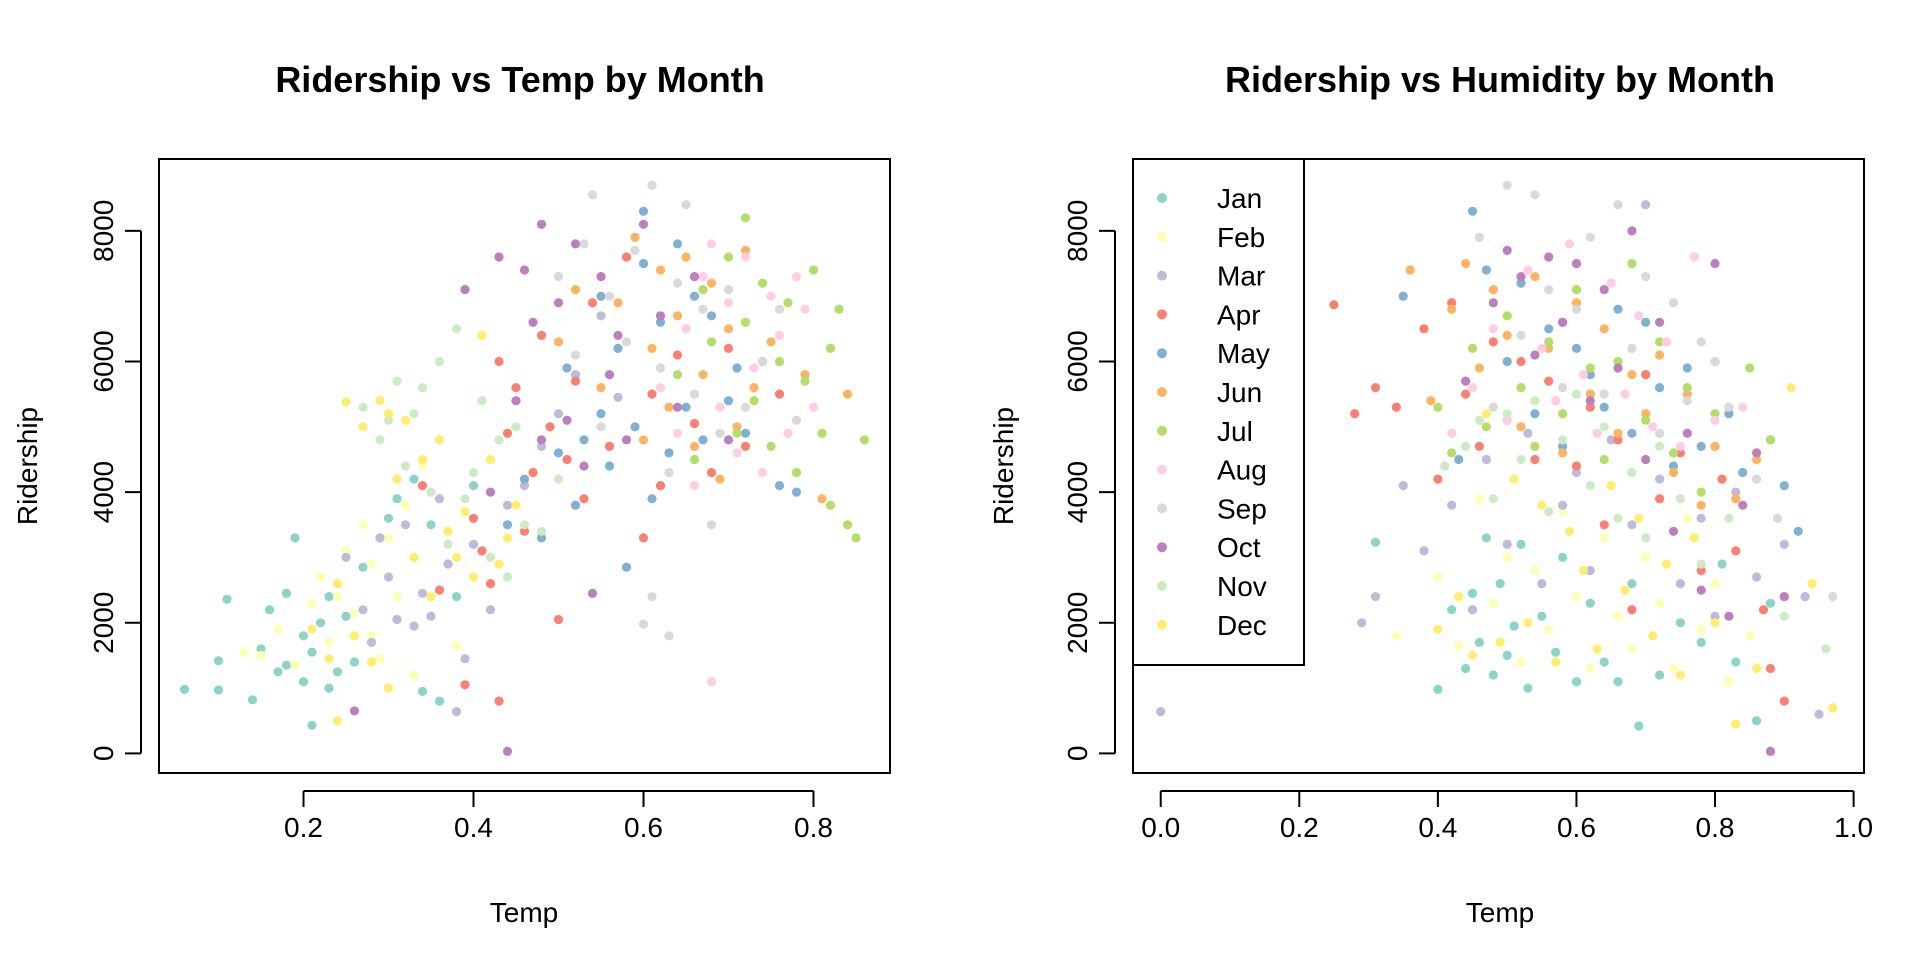 The height and width of the screenshot is (960, 1920). What do you see at coordinates (1162, 198) in the screenshot?
I see `legend-swatch-jan` at bounding box center [1162, 198].